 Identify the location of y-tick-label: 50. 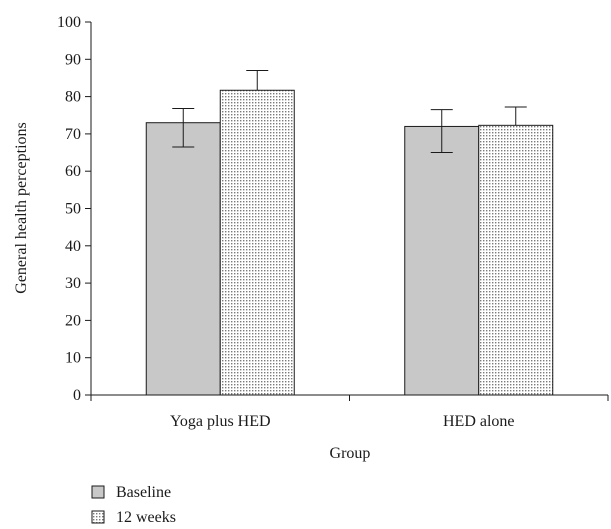
(73, 209).